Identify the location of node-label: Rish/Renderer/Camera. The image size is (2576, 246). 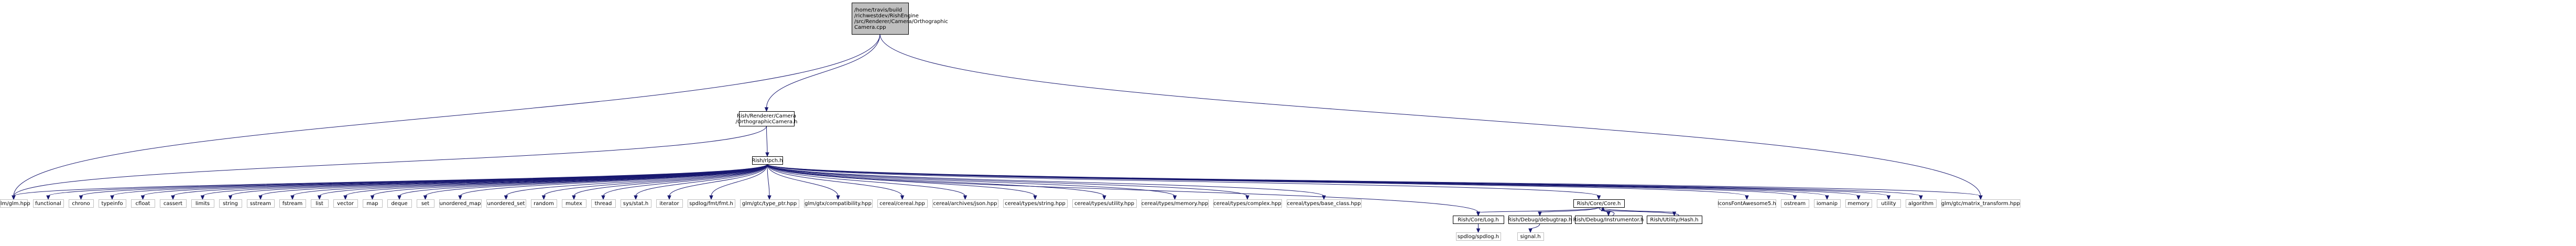
(766, 116).